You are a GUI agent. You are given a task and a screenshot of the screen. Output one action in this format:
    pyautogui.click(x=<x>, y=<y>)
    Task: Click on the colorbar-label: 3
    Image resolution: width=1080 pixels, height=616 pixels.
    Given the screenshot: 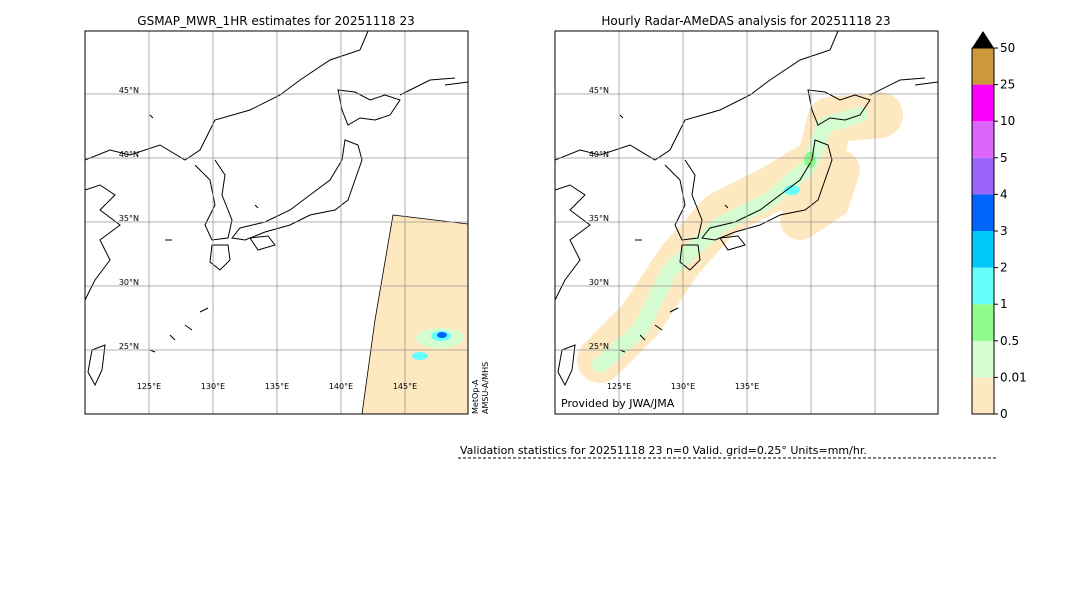 What is the action you would take?
    pyautogui.click(x=1004, y=231)
    